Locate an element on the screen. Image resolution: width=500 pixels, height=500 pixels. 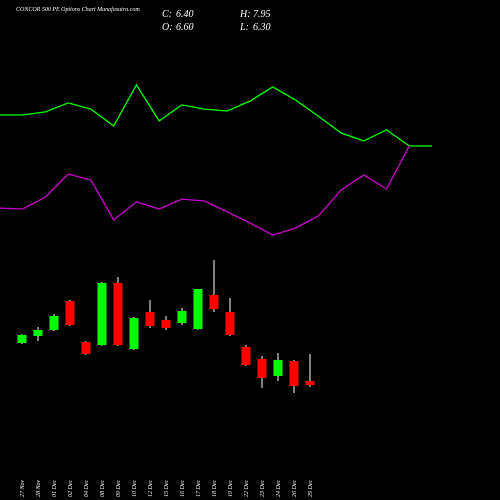
x-tick-label: 16 Dec is located at coordinates (183, 488).